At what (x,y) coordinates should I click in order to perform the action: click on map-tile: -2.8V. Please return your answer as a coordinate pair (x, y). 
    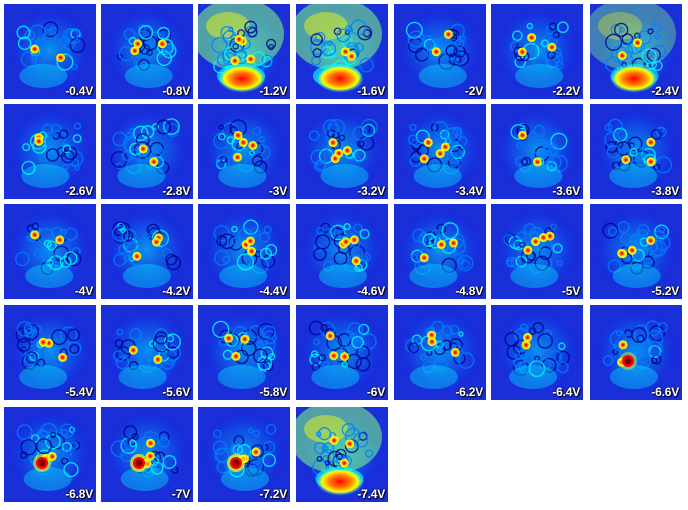
    Looking at the image, I should click on (147, 151).